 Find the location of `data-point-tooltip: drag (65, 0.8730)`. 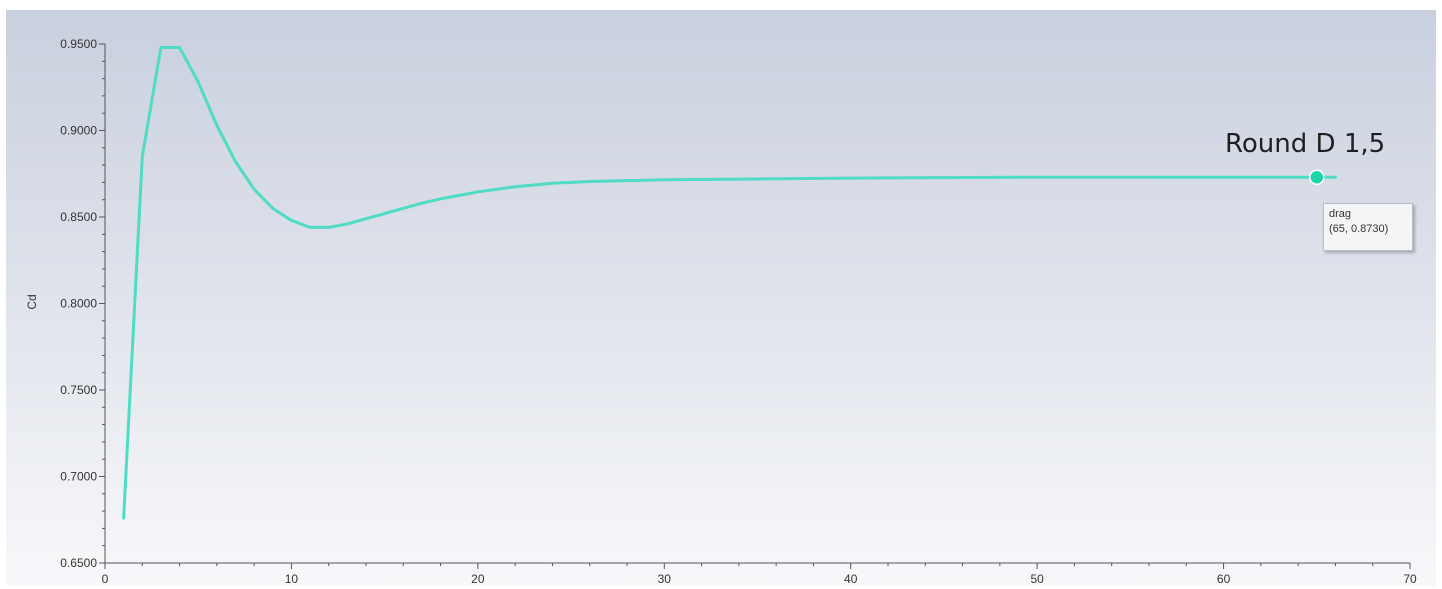

data-point-tooltip: drag (65, 0.8730) is located at coordinates (1368, 227).